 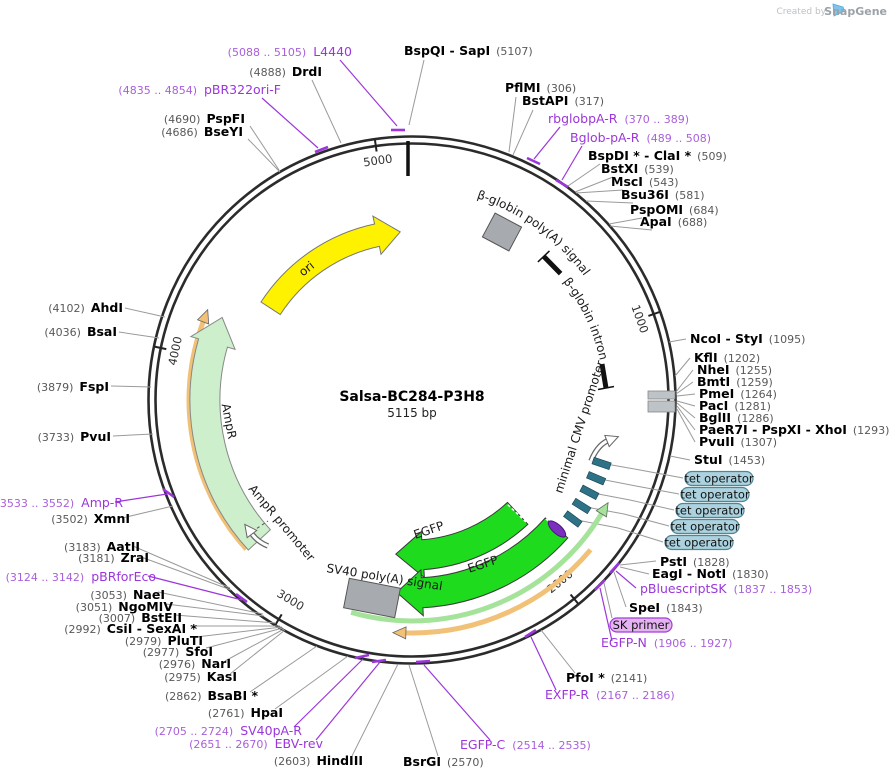 I want to click on site-bsteii: (3007) BstEII, so click(x=140, y=617).